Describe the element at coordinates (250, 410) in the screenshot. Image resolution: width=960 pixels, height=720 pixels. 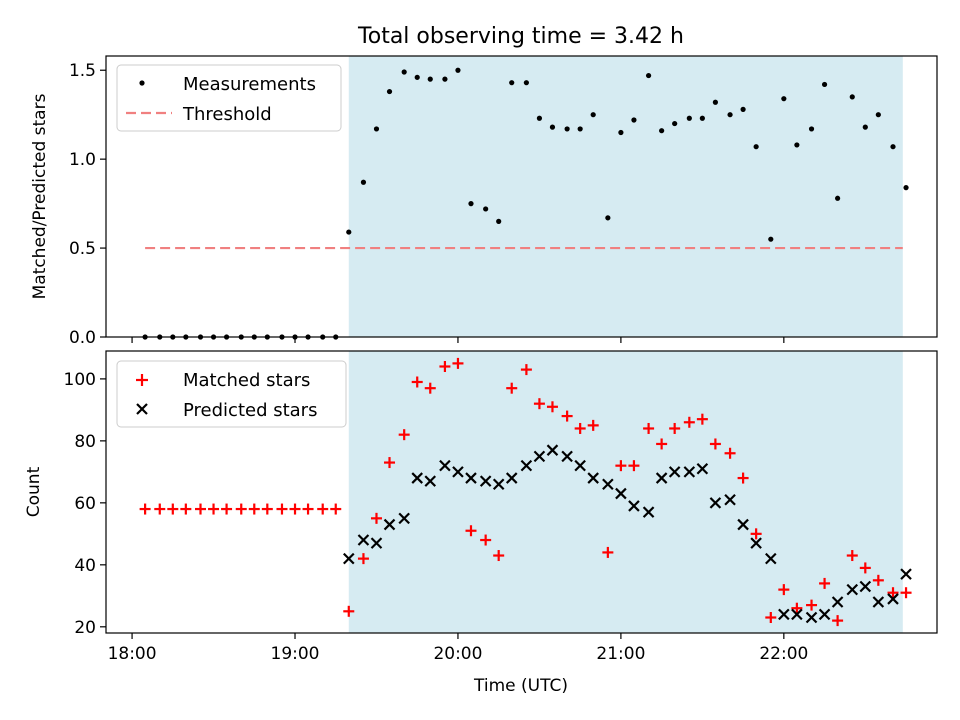
I see `legend-predicted-label: Predicted stars` at that location.